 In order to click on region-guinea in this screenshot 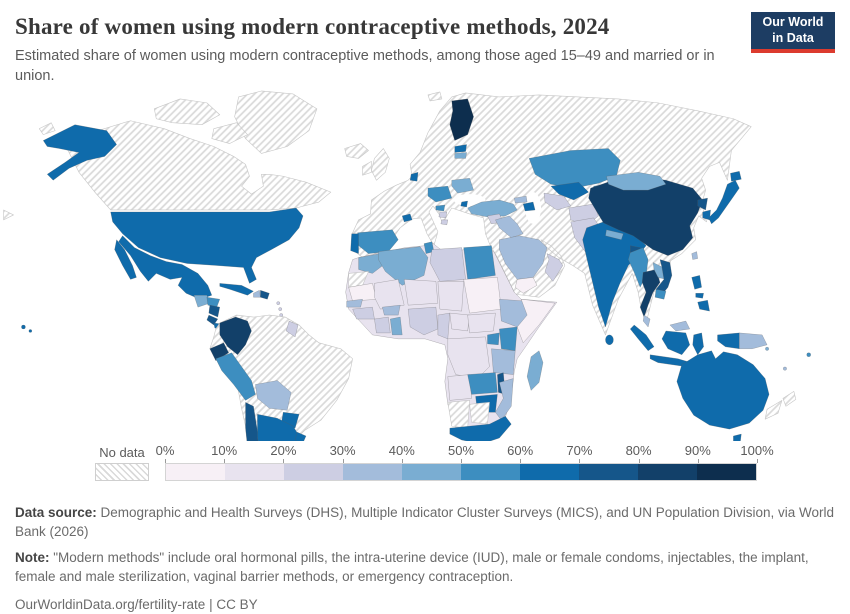, I will do `click(363, 312)`.